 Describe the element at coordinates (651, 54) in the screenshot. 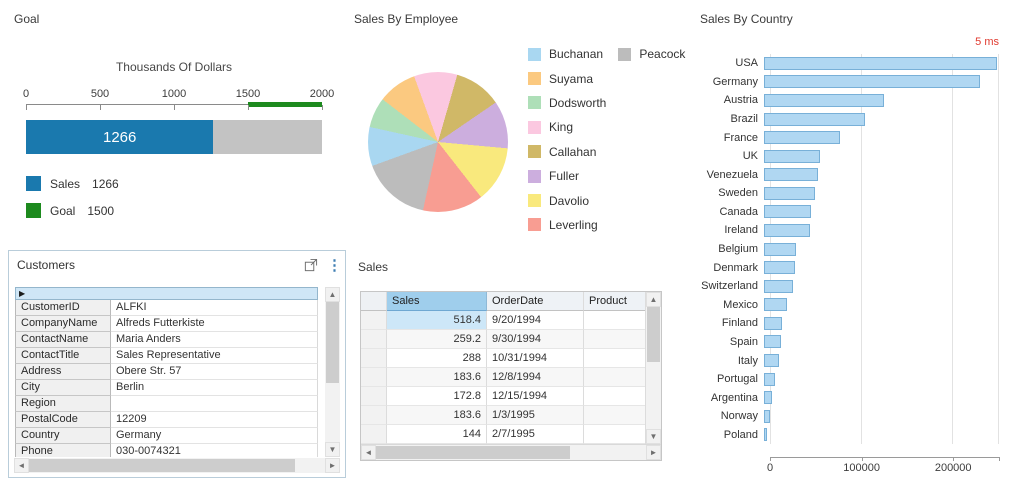

I see `legend-item: Peacock` at that location.